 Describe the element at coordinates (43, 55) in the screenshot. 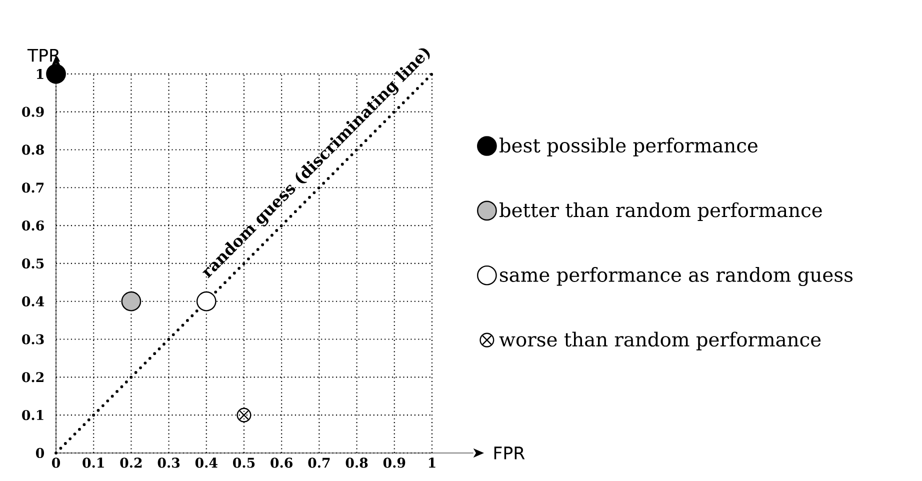

I see `y-axis-title: TPR` at that location.